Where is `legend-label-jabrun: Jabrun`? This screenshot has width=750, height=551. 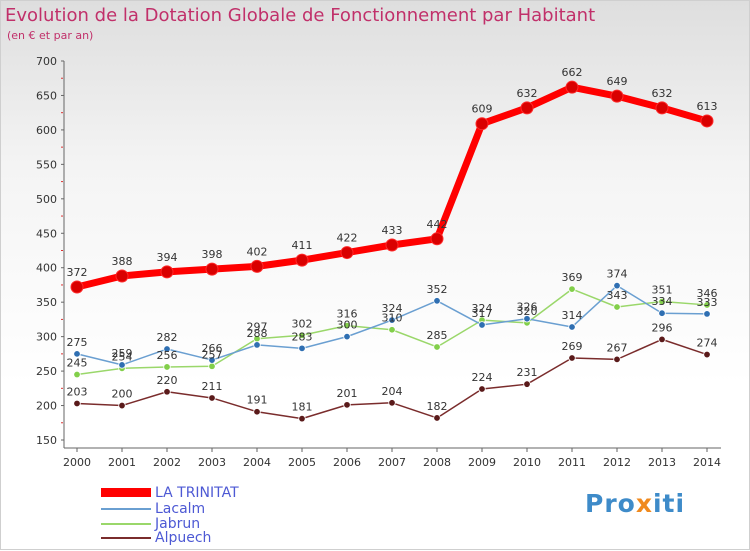
legend-label-jabrun: Jabrun is located at coordinates (178, 524).